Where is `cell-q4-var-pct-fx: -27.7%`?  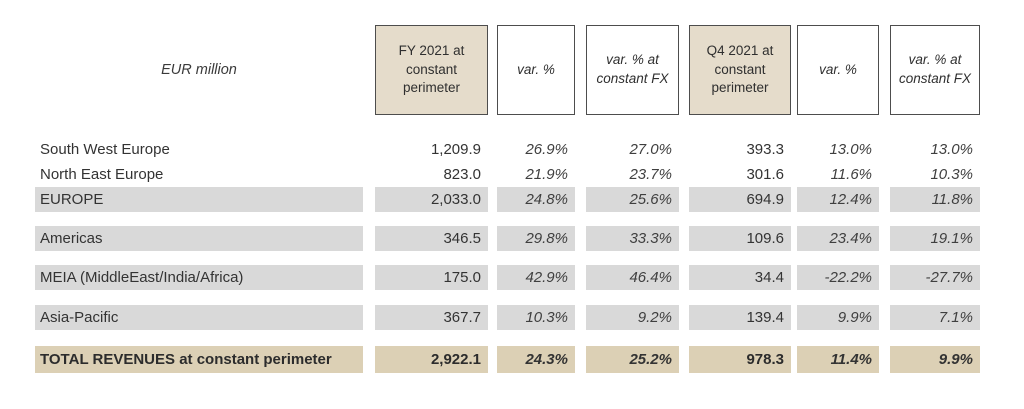 cell-q4-var-pct-fx: -27.7% is located at coordinates (935, 277).